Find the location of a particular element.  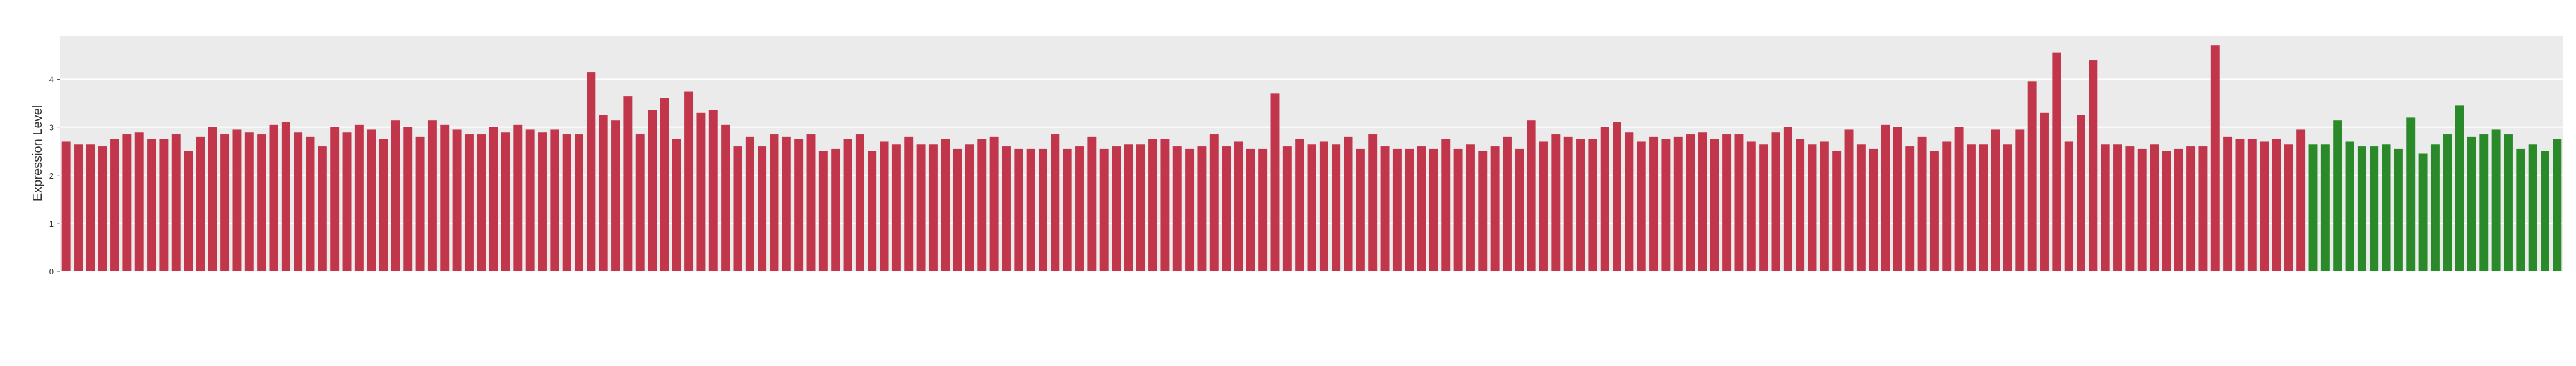

y-tick-label: 4 is located at coordinates (51, 80).